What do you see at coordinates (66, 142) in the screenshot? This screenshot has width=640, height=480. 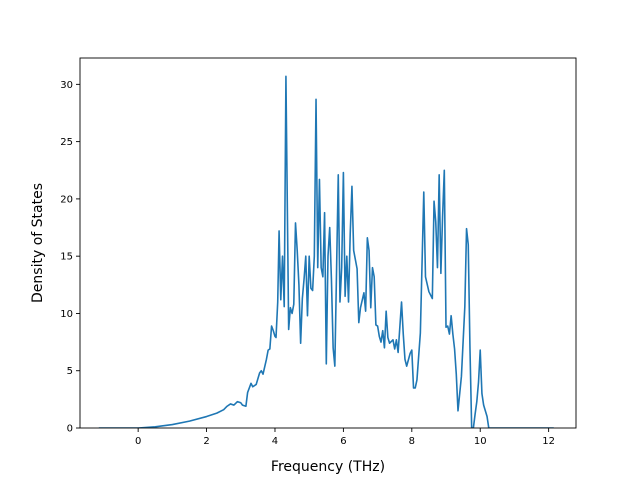 I see `y-tick-label: 25` at bounding box center [66, 142].